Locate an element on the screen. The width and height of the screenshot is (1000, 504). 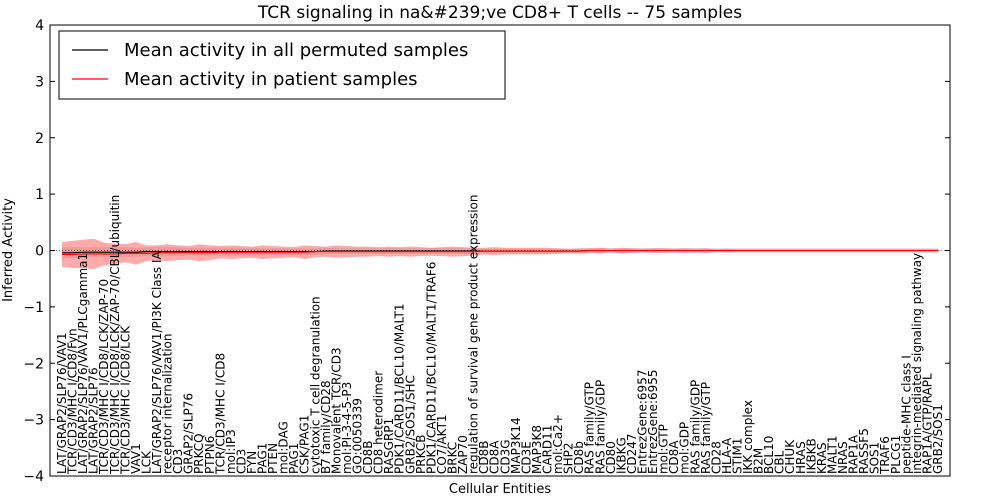
bands-layer is located at coordinates (500, 254).